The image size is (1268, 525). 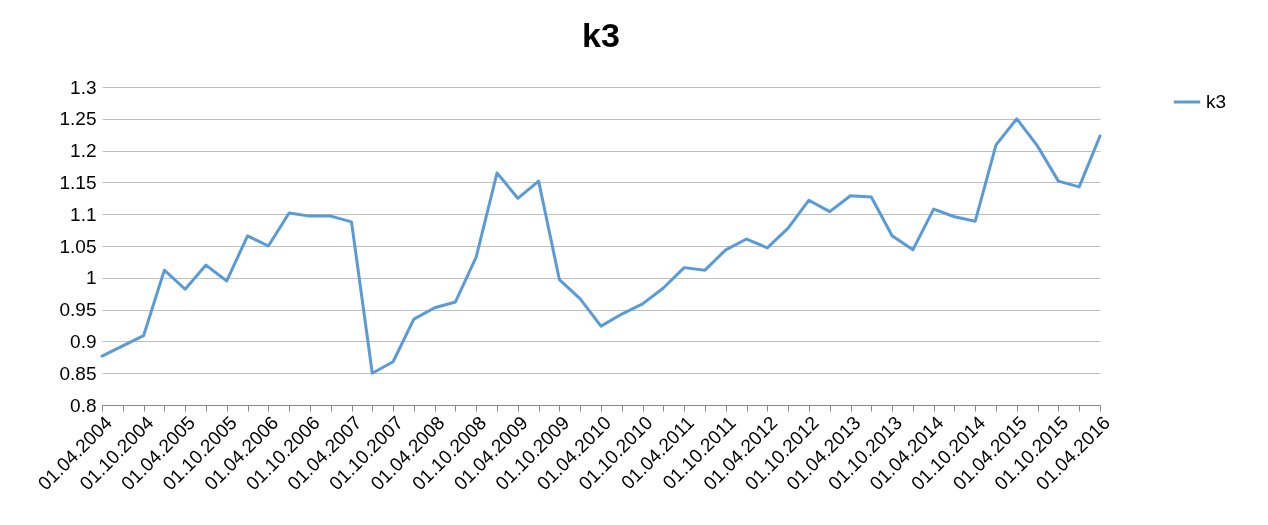 I want to click on y-tick-label: 0.85, so click(x=78, y=373).